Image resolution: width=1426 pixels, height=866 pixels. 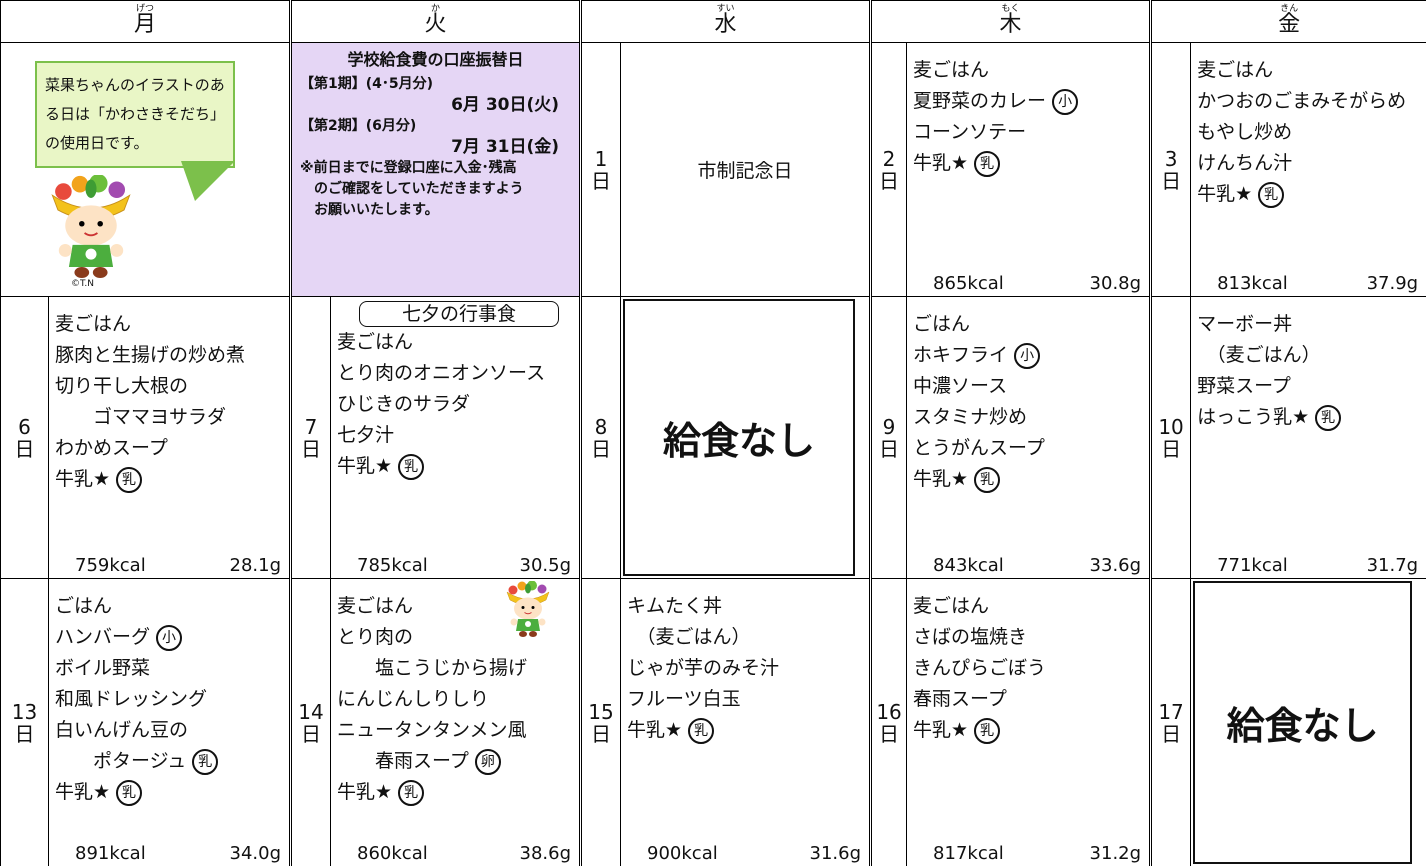 I want to click on kcal: 785kcal, so click(x=392, y=565).